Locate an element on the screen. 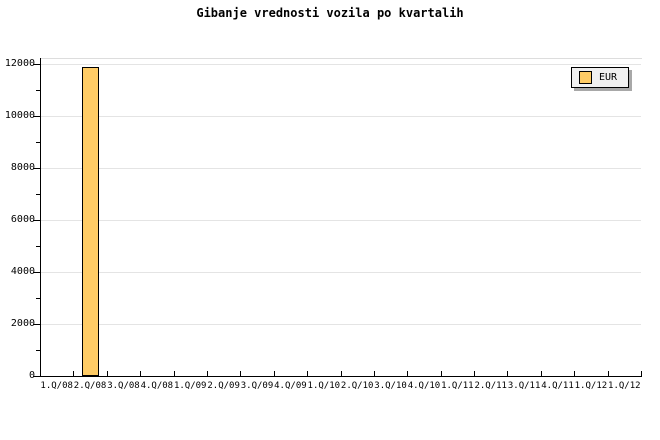 This screenshot has width=660, height=440. y-axis-line is located at coordinates (40, 217).